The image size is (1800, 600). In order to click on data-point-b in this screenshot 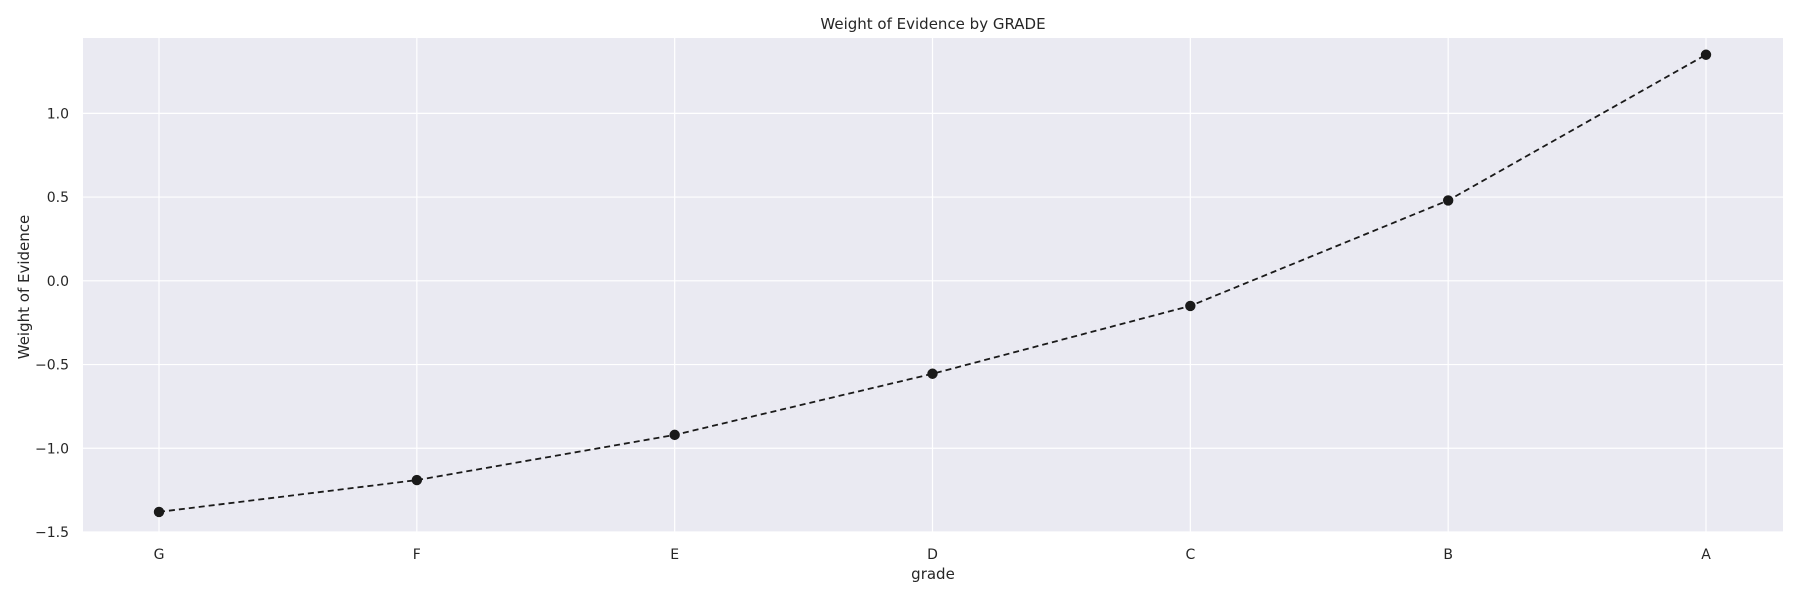, I will do `click(1448, 200)`.